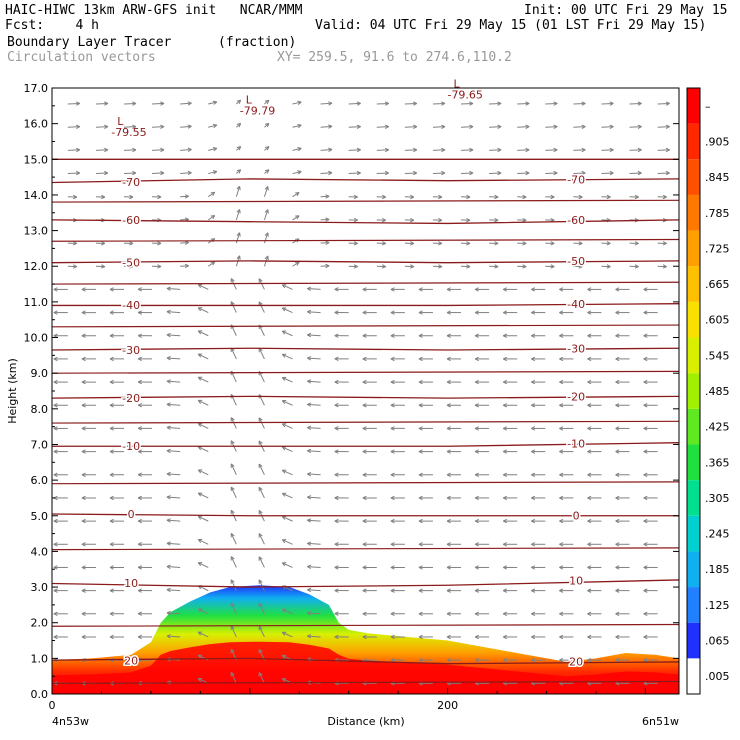 The width and height of the screenshot is (740, 740). I want to click on colorbar-label: .845, so click(717, 177).